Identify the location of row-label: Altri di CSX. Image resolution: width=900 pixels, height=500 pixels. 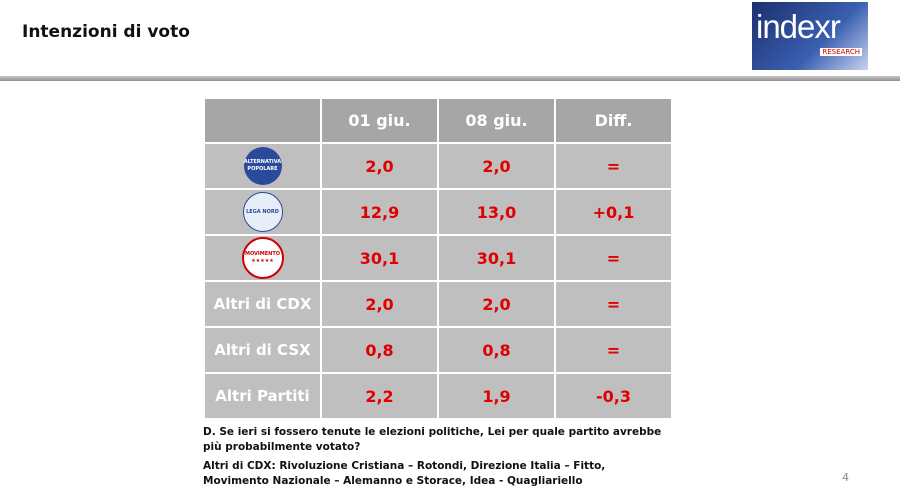
(262, 350).